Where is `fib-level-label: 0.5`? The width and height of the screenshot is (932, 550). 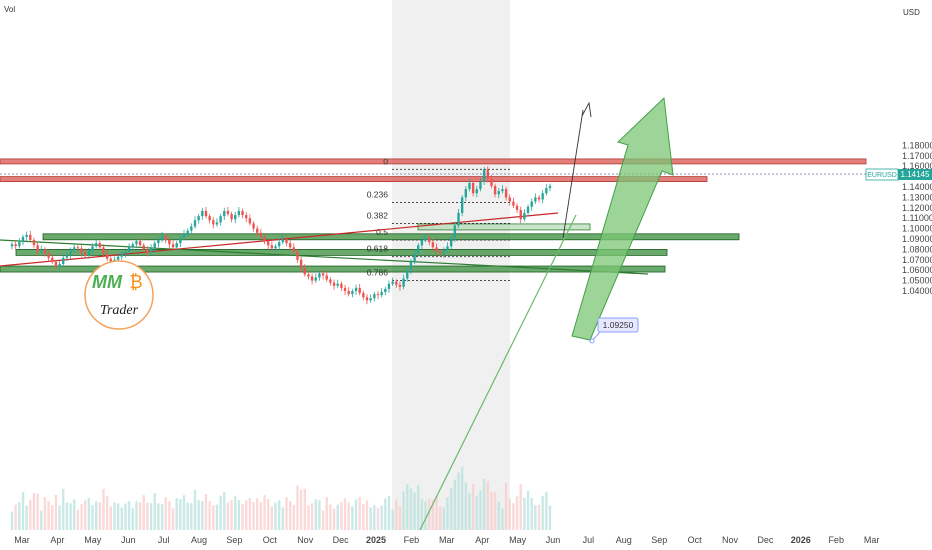 fib-level-label: 0.5 is located at coordinates (382, 232).